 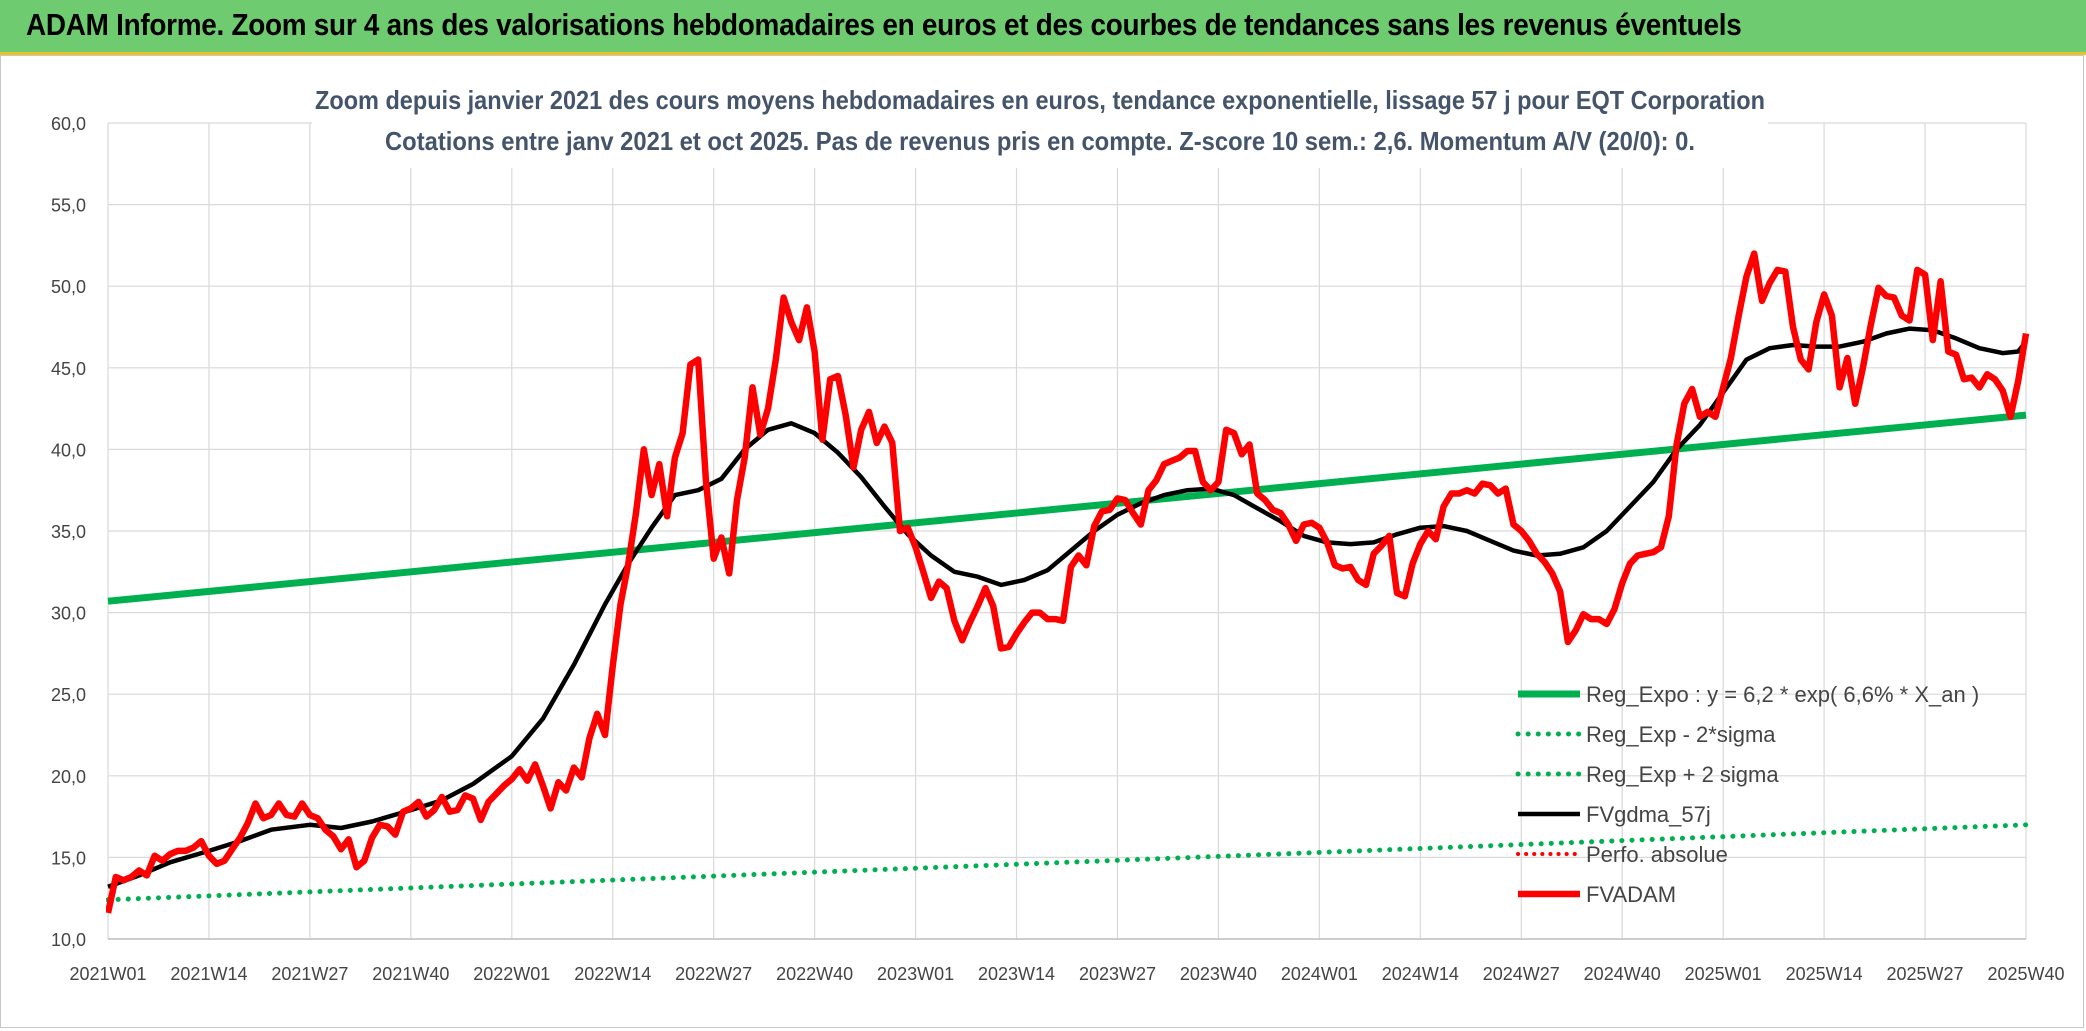 I want to click on x-tick-label: 2025W27, so click(x=1925, y=974).